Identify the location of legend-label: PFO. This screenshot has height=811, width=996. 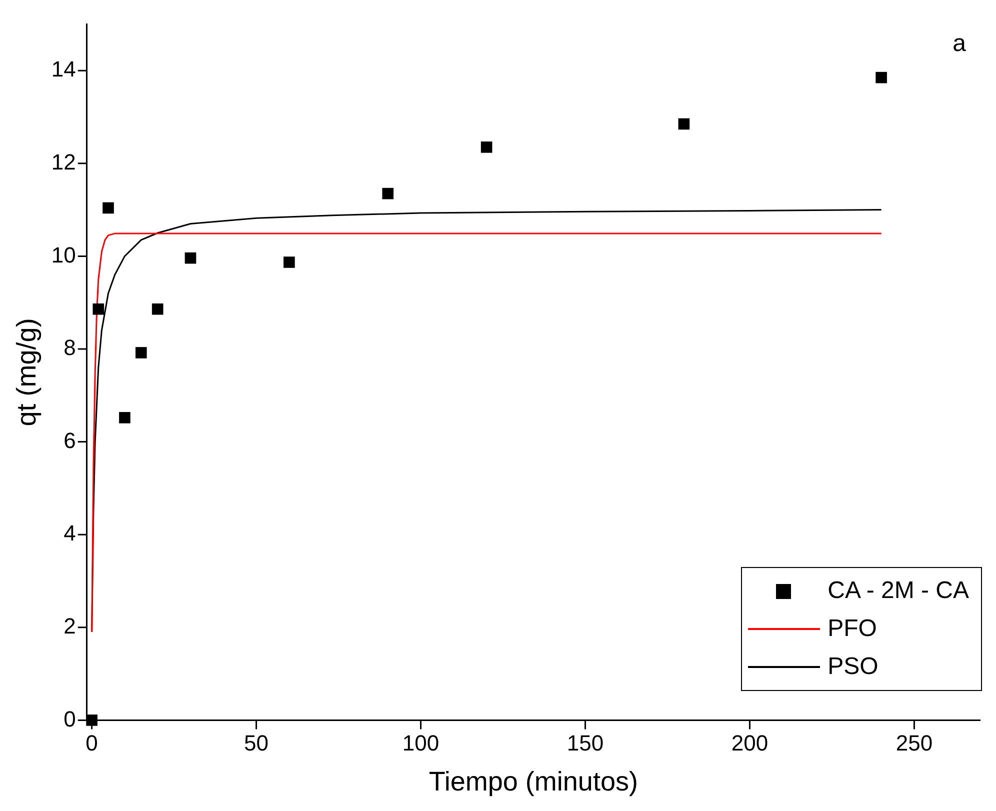
(852, 629).